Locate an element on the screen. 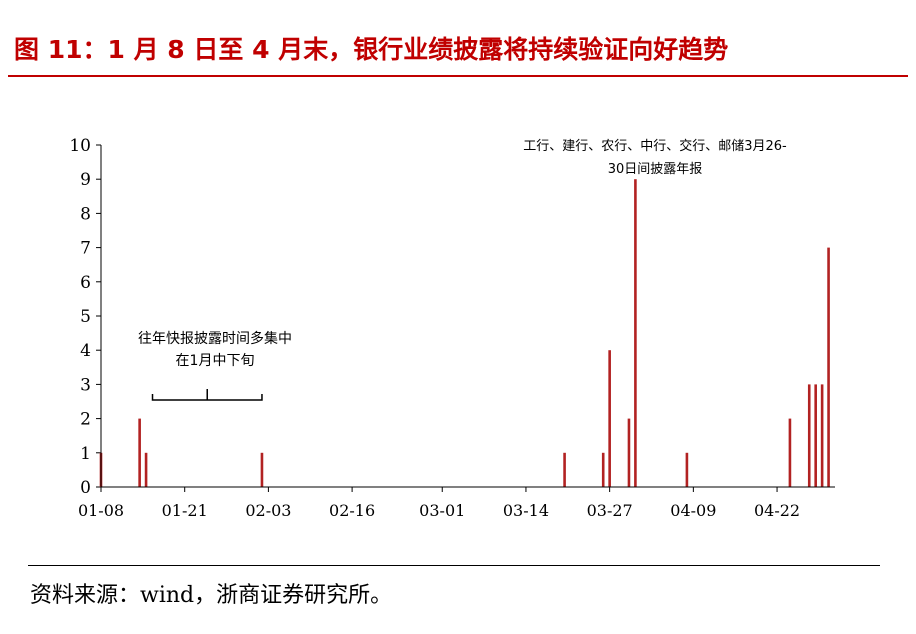 The height and width of the screenshot is (634, 916). y-tick-label: 3 is located at coordinates (85, 385).